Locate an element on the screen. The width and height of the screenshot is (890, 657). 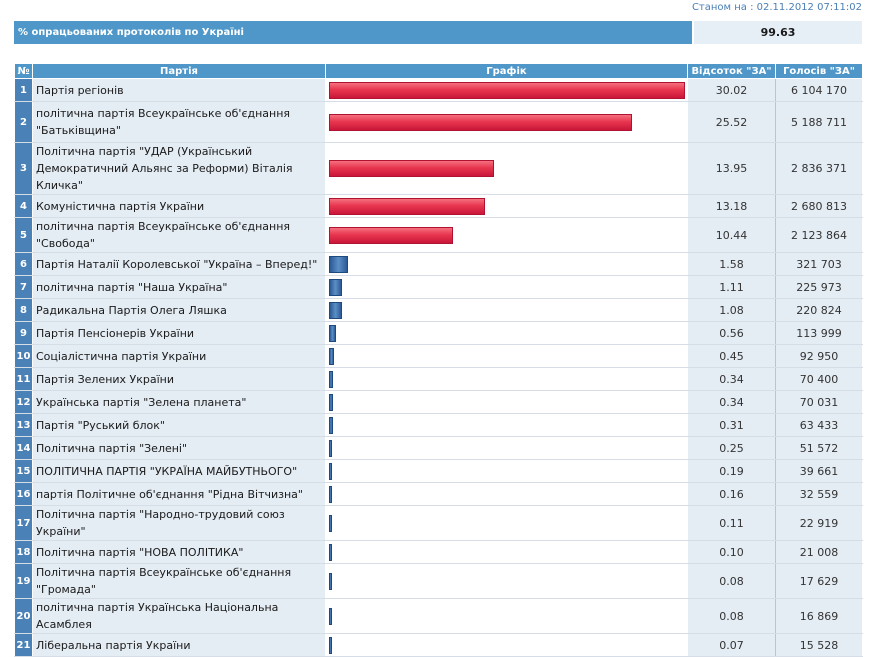
summary-label: % опрацьованих протоколів по Україні is located at coordinates (353, 32).